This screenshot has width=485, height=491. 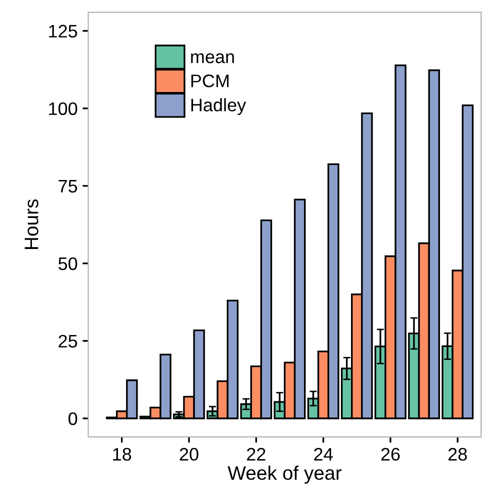 I want to click on legend-label: Hadley, so click(x=218, y=106).